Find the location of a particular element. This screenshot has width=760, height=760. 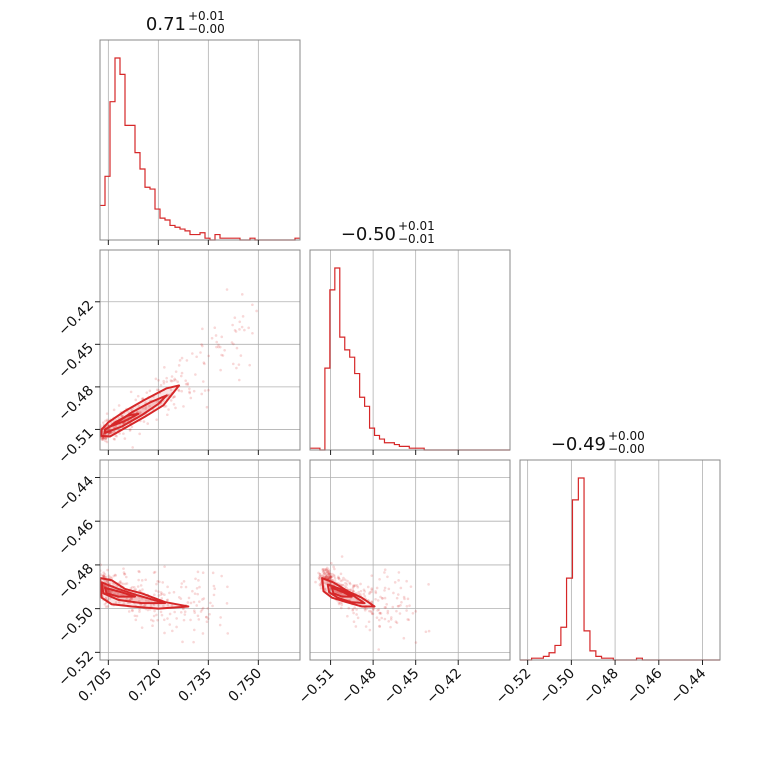

x-tick-label-1: −0.48 is located at coordinates (359, 687).